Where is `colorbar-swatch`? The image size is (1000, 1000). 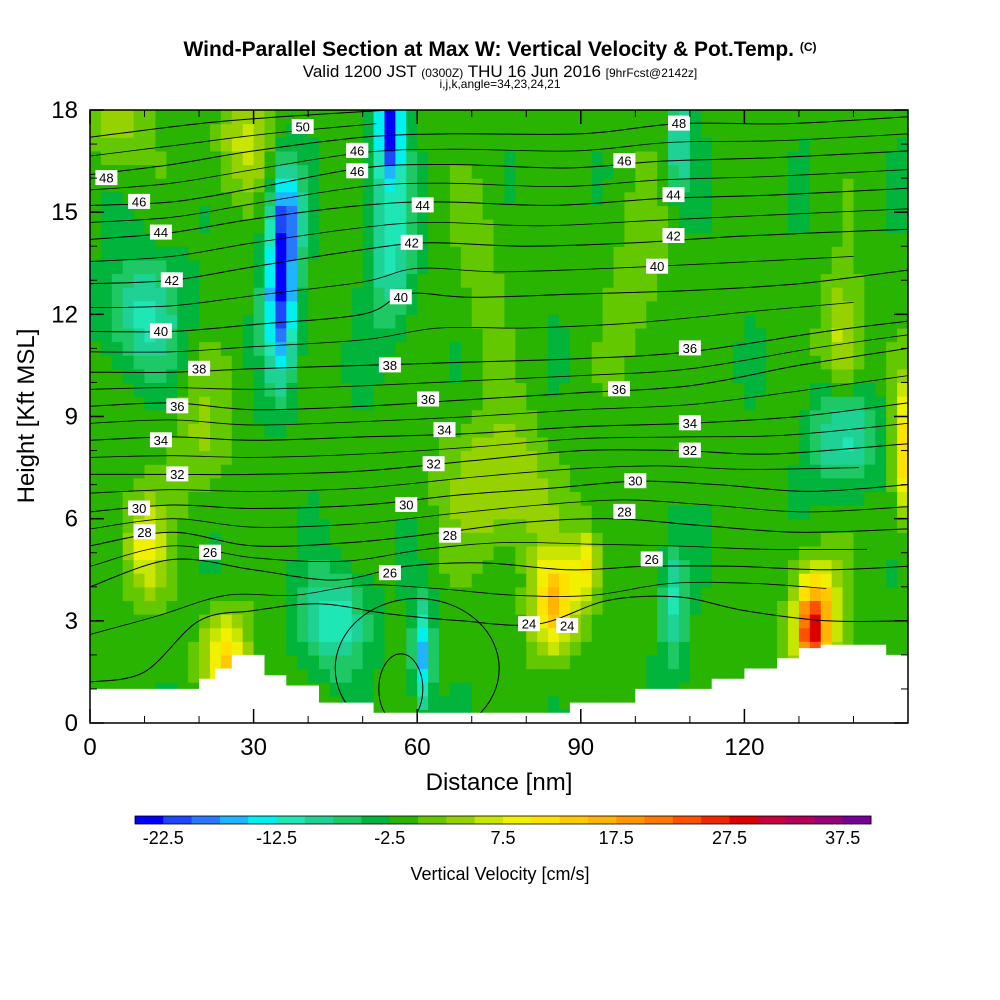
colorbar-swatch is located at coordinates (461, 820).